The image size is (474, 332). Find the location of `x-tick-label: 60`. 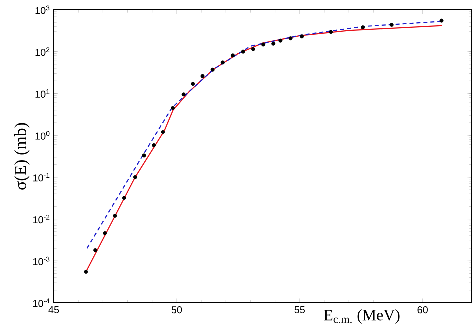

x-tick-label: 60 is located at coordinates (423, 310).